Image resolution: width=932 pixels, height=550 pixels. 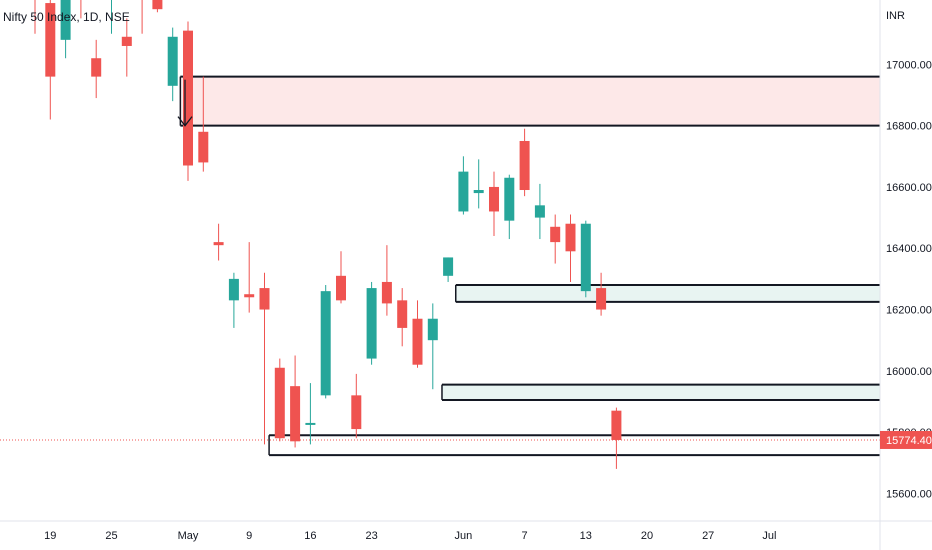 What do you see at coordinates (909, 249) in the screenshot?
I see `price-tick-label: 16400.00` at bounding box center [909, 249].